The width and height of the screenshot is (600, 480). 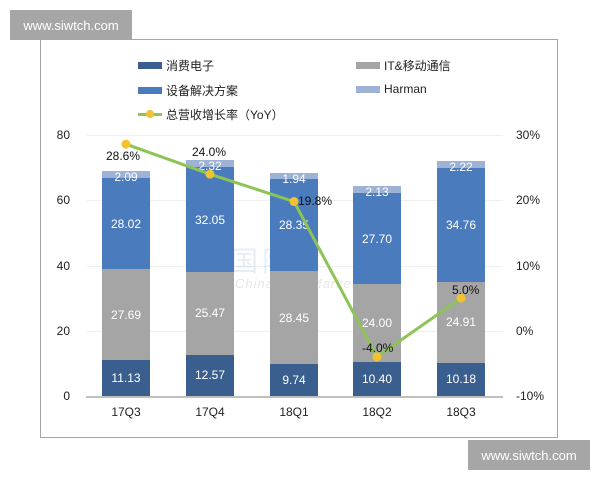 What do you see at coordinates (294, 178) in the screenshot?
I see `bar-segment-harman: 1.94` at bounding box center [294, 178].